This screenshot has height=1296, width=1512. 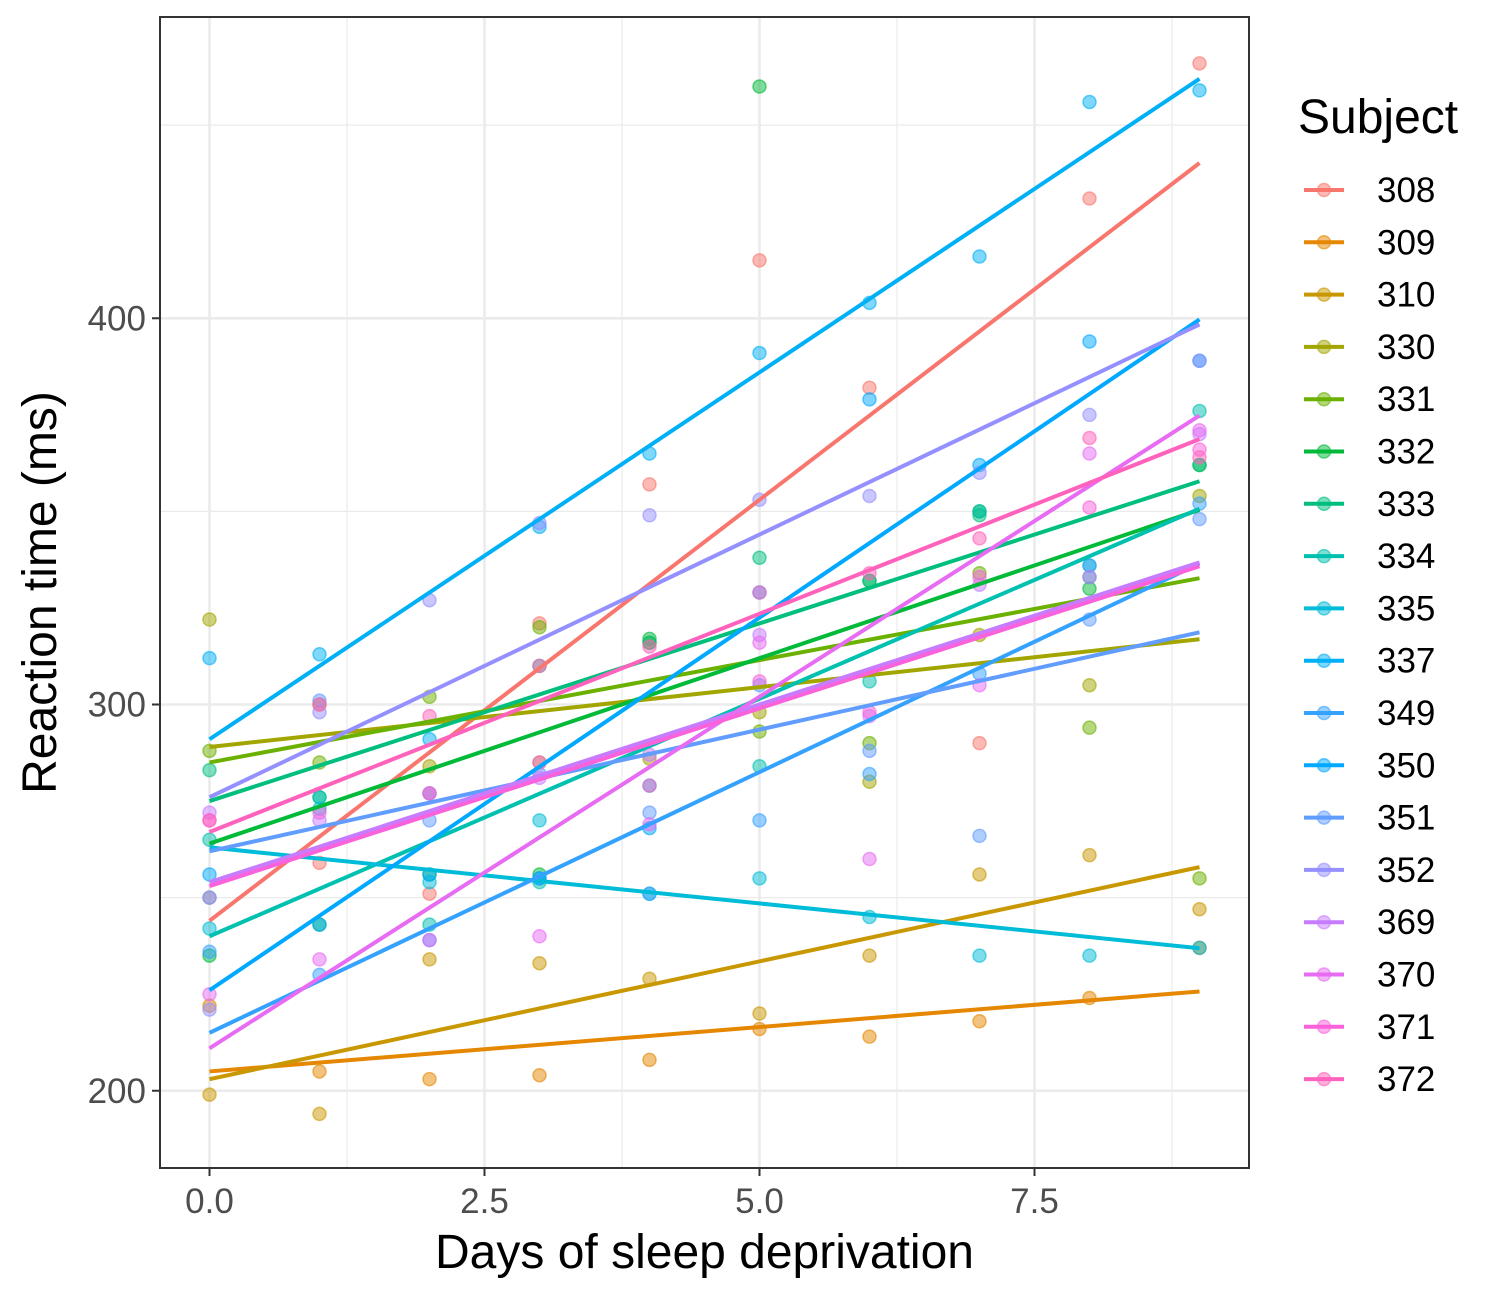 What do you see at coordinates (1406, 818) in the screenshot?
I see `legend-label: 351` at bounding box center [1406, 818].